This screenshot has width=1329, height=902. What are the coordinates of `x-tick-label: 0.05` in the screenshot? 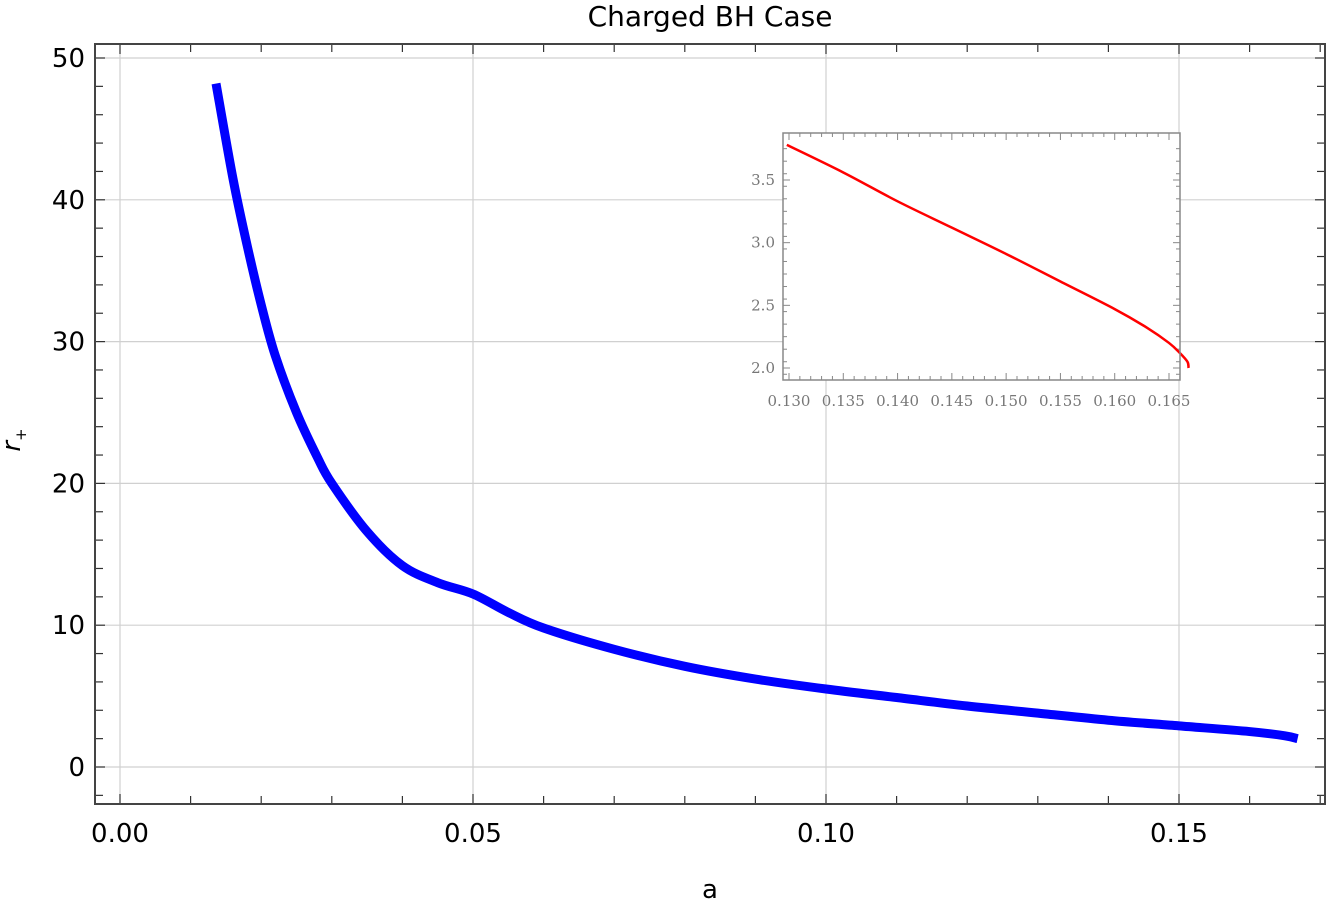 It's located at (473, 834).